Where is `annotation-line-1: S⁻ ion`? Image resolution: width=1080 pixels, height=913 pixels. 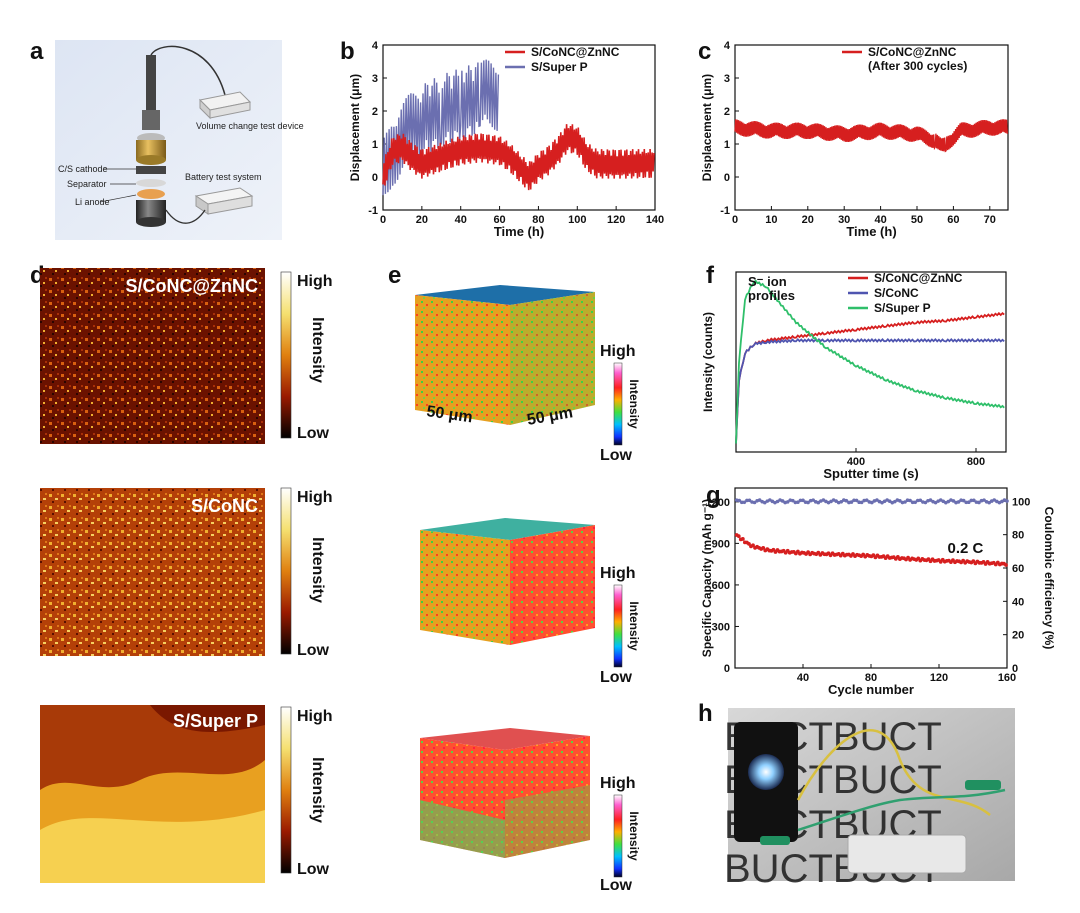 annotation-line-1: S⁻ ion is located at coordinates (767, 281).